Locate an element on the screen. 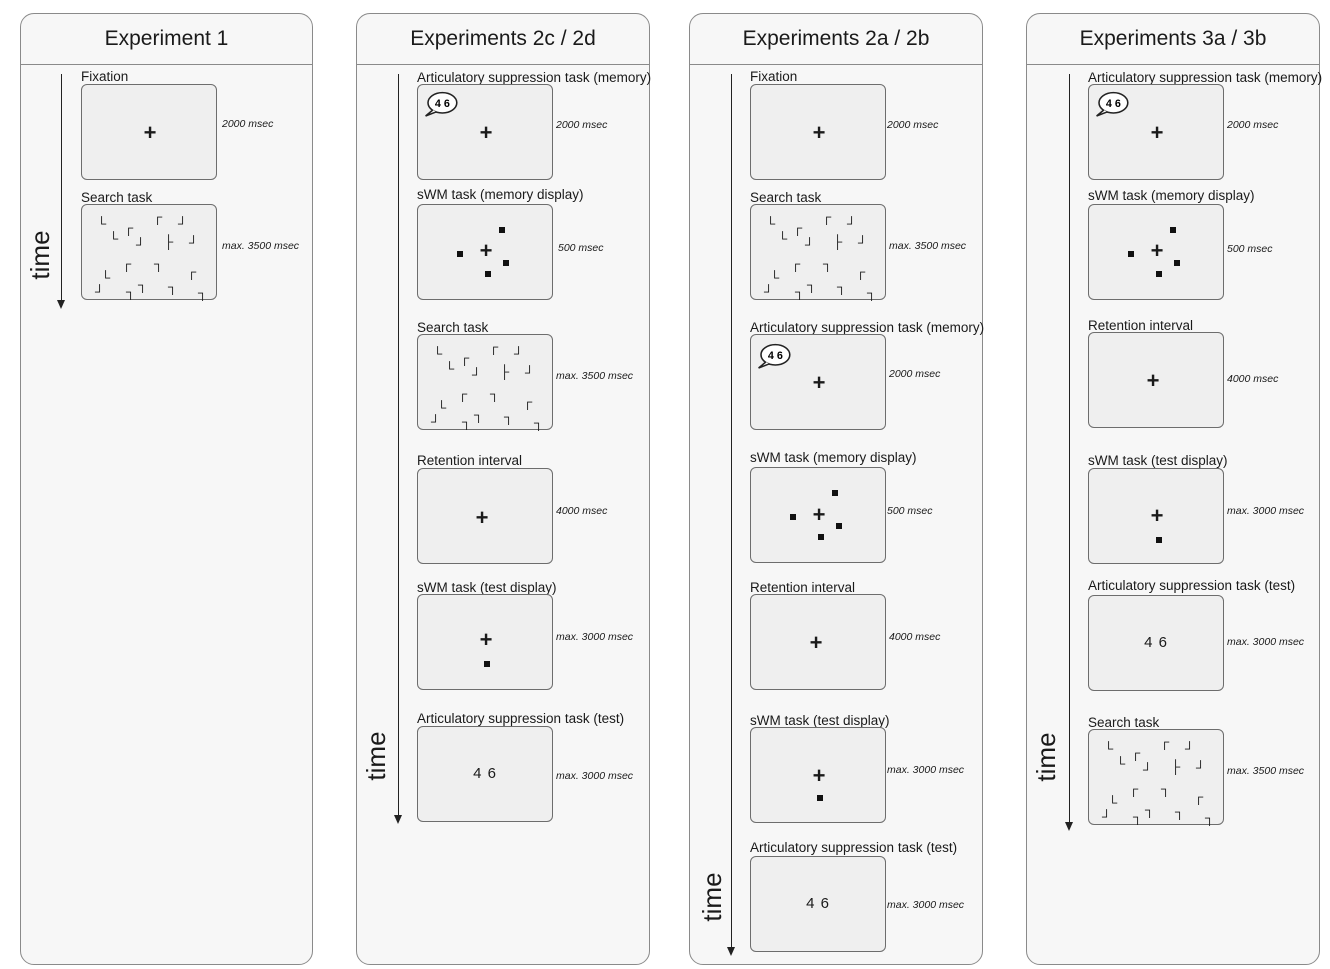 This screenshot has width=1330, height=969. step-label-as-memory: Articulatory suppression task (memory) is located at coordinates (867, 327).